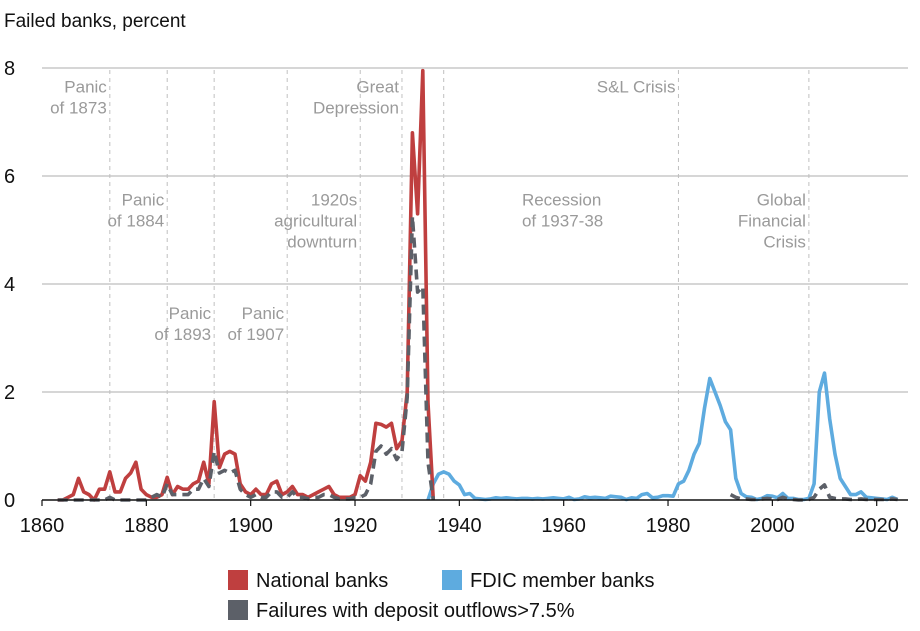  Describe the element at coordinates (377, 86) in the screenshot. I see `event-annotation: Great` at that location.